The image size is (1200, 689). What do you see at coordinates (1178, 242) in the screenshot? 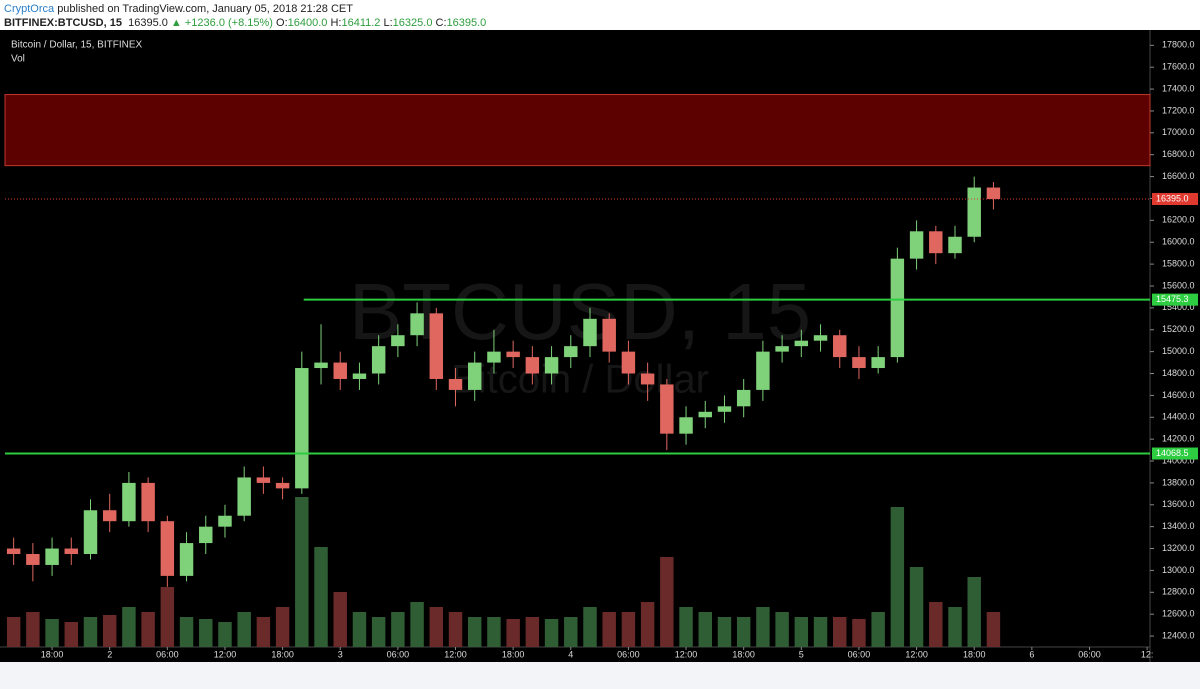
I see `y-tick-label: 16000.0` at bounding box center [1178, 242].